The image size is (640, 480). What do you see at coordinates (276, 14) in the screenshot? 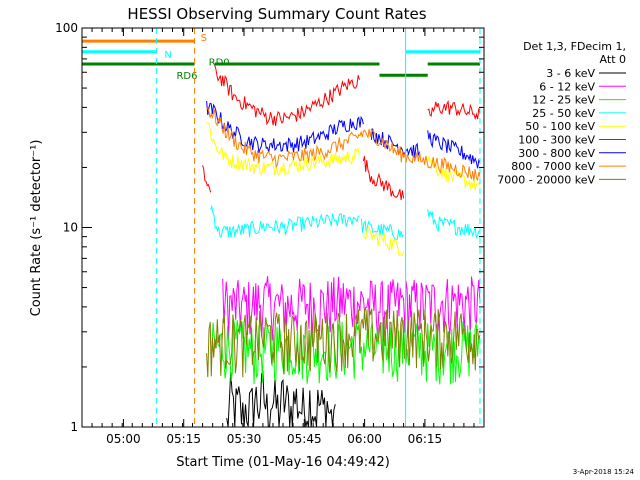
I see `chart-title: HESSI Observing Summary Count Rates` at bounding box center [276, 14].